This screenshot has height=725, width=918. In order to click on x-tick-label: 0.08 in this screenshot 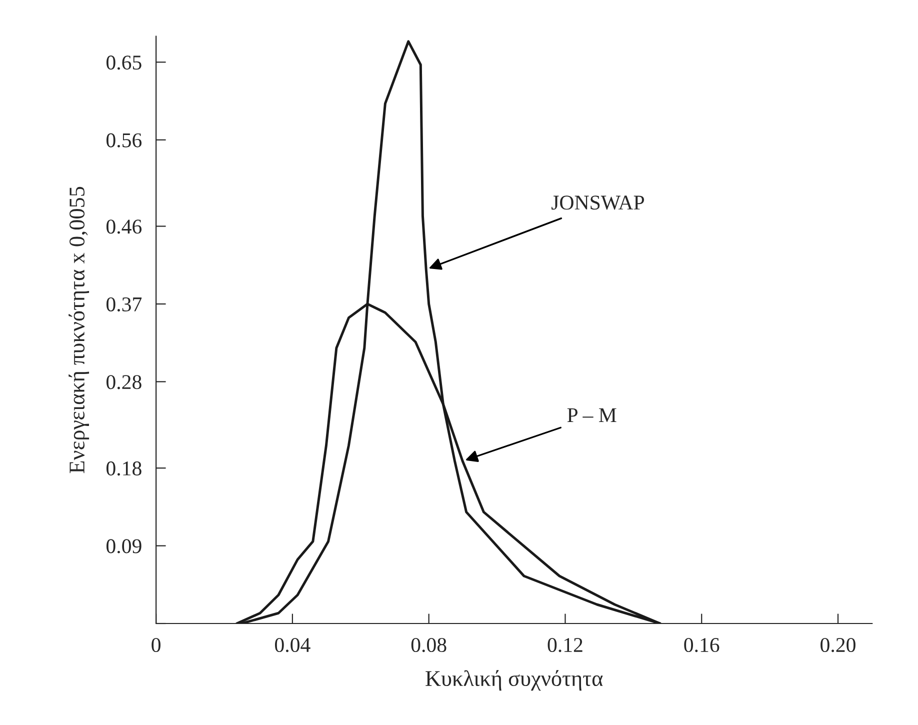, I will do `click(428, 645)`.